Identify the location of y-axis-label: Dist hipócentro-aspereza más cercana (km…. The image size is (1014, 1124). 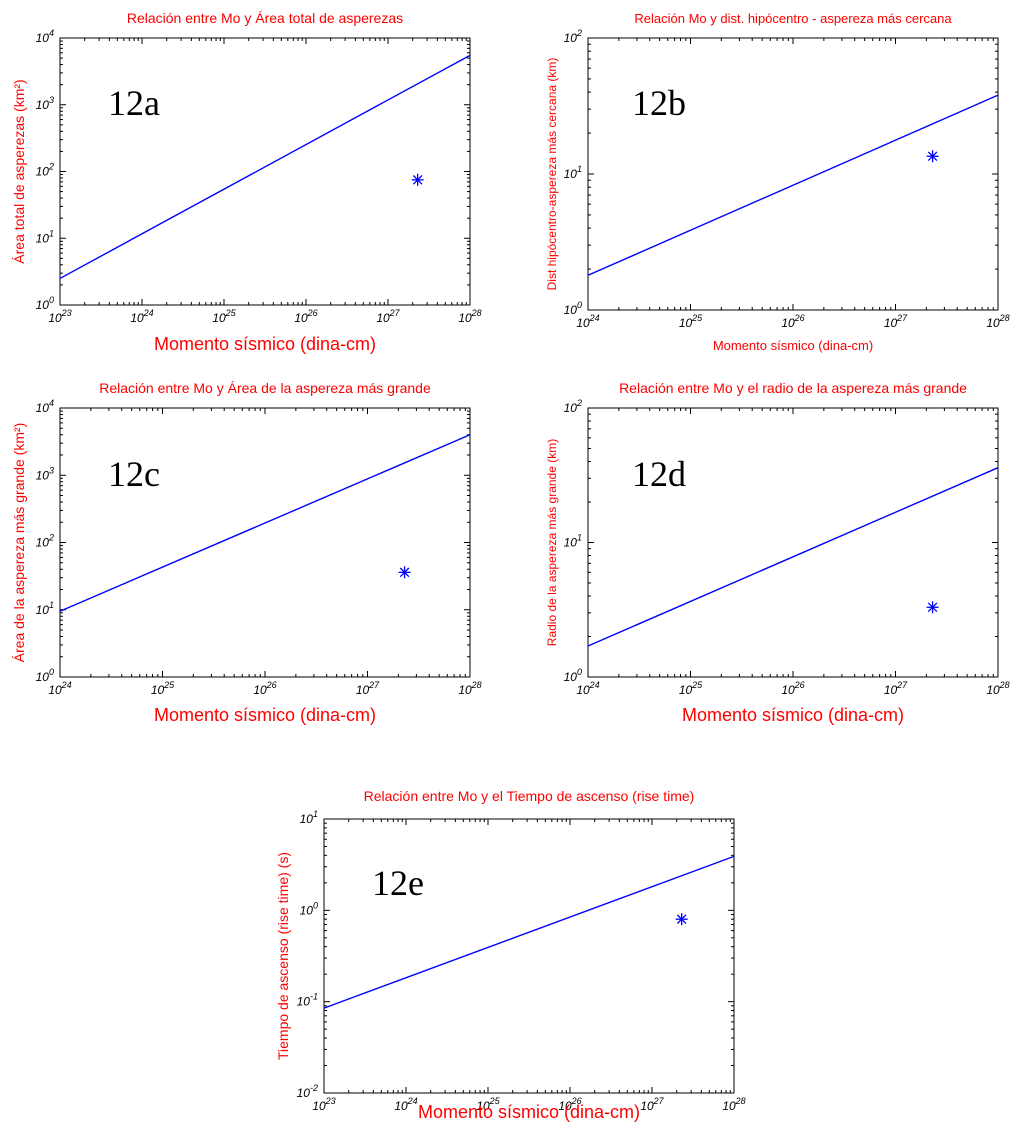
(552, 174).